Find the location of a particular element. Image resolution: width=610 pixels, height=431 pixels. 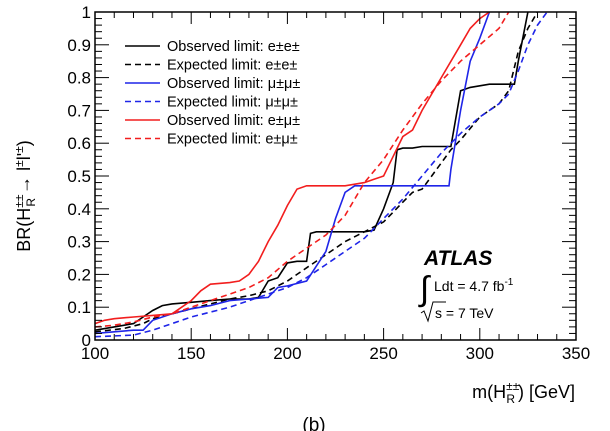

y-axis-label: BR(H±±R→ l±l'±) is located at coordinates (25, 195).